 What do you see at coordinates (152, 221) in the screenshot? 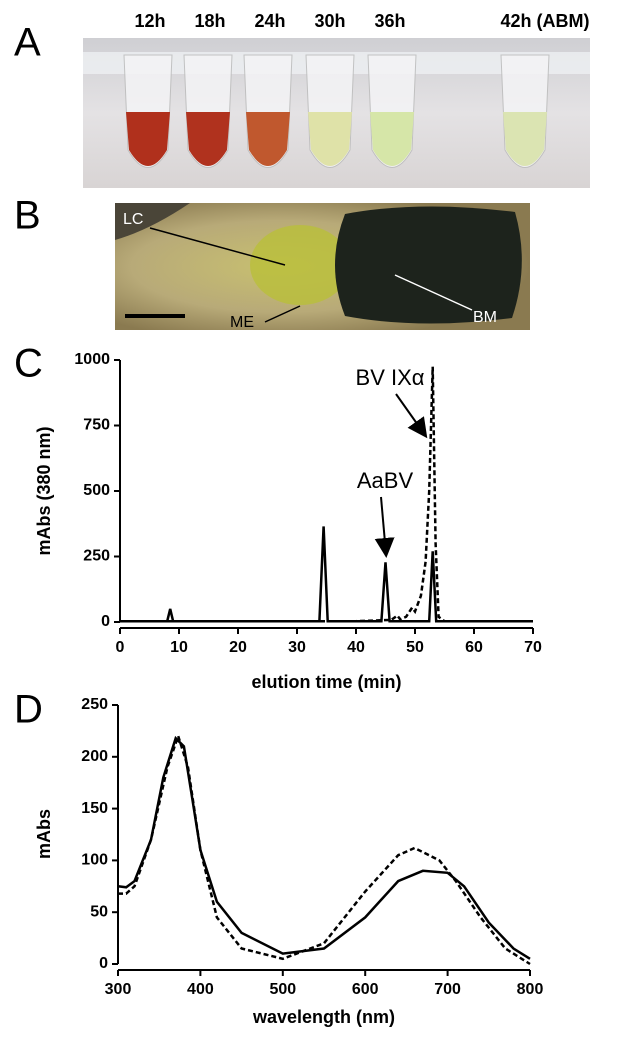
I see `shadow` at bounding box center [152, 221].